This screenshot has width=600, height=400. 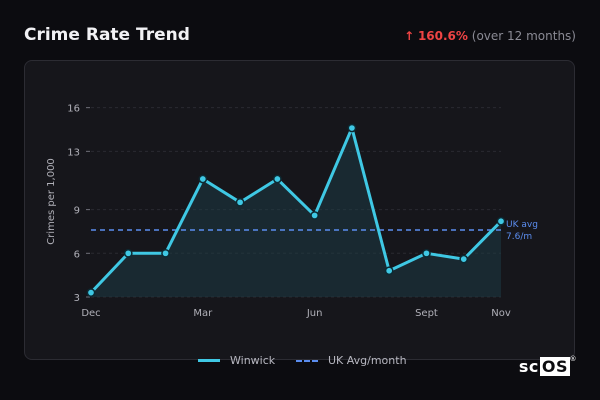 What do you see at coordinates (442, 36) in the screenshot?
I see `trend-value: 160.6%` at bounding box center [442, 36].